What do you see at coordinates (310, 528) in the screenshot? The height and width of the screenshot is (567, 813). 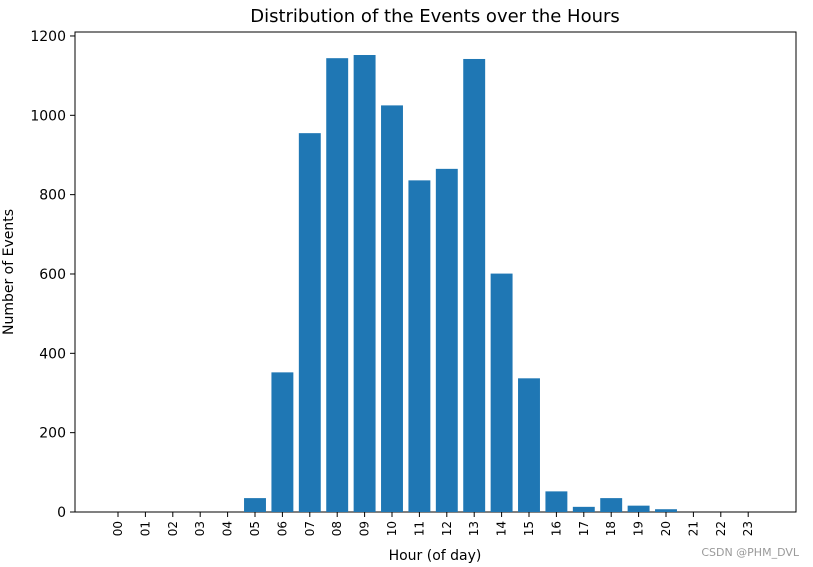 I see `x-tick-label: 07` at bounding box center [310, 528].